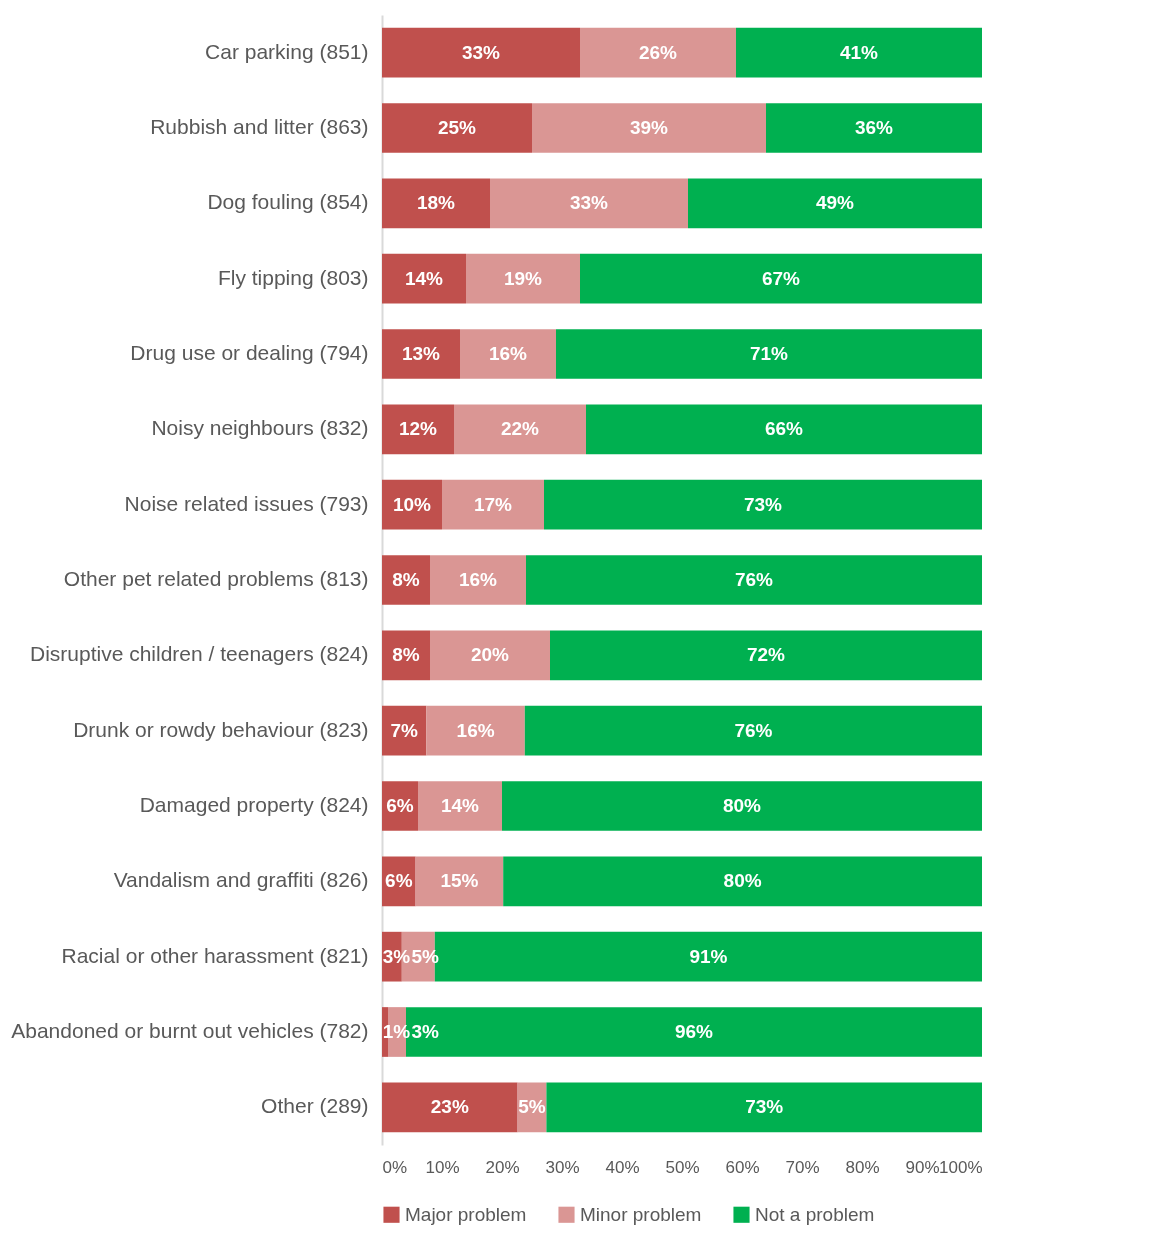 The image size is (1168, 1259). I want to click on data-label: 10%, so click(412, 504).